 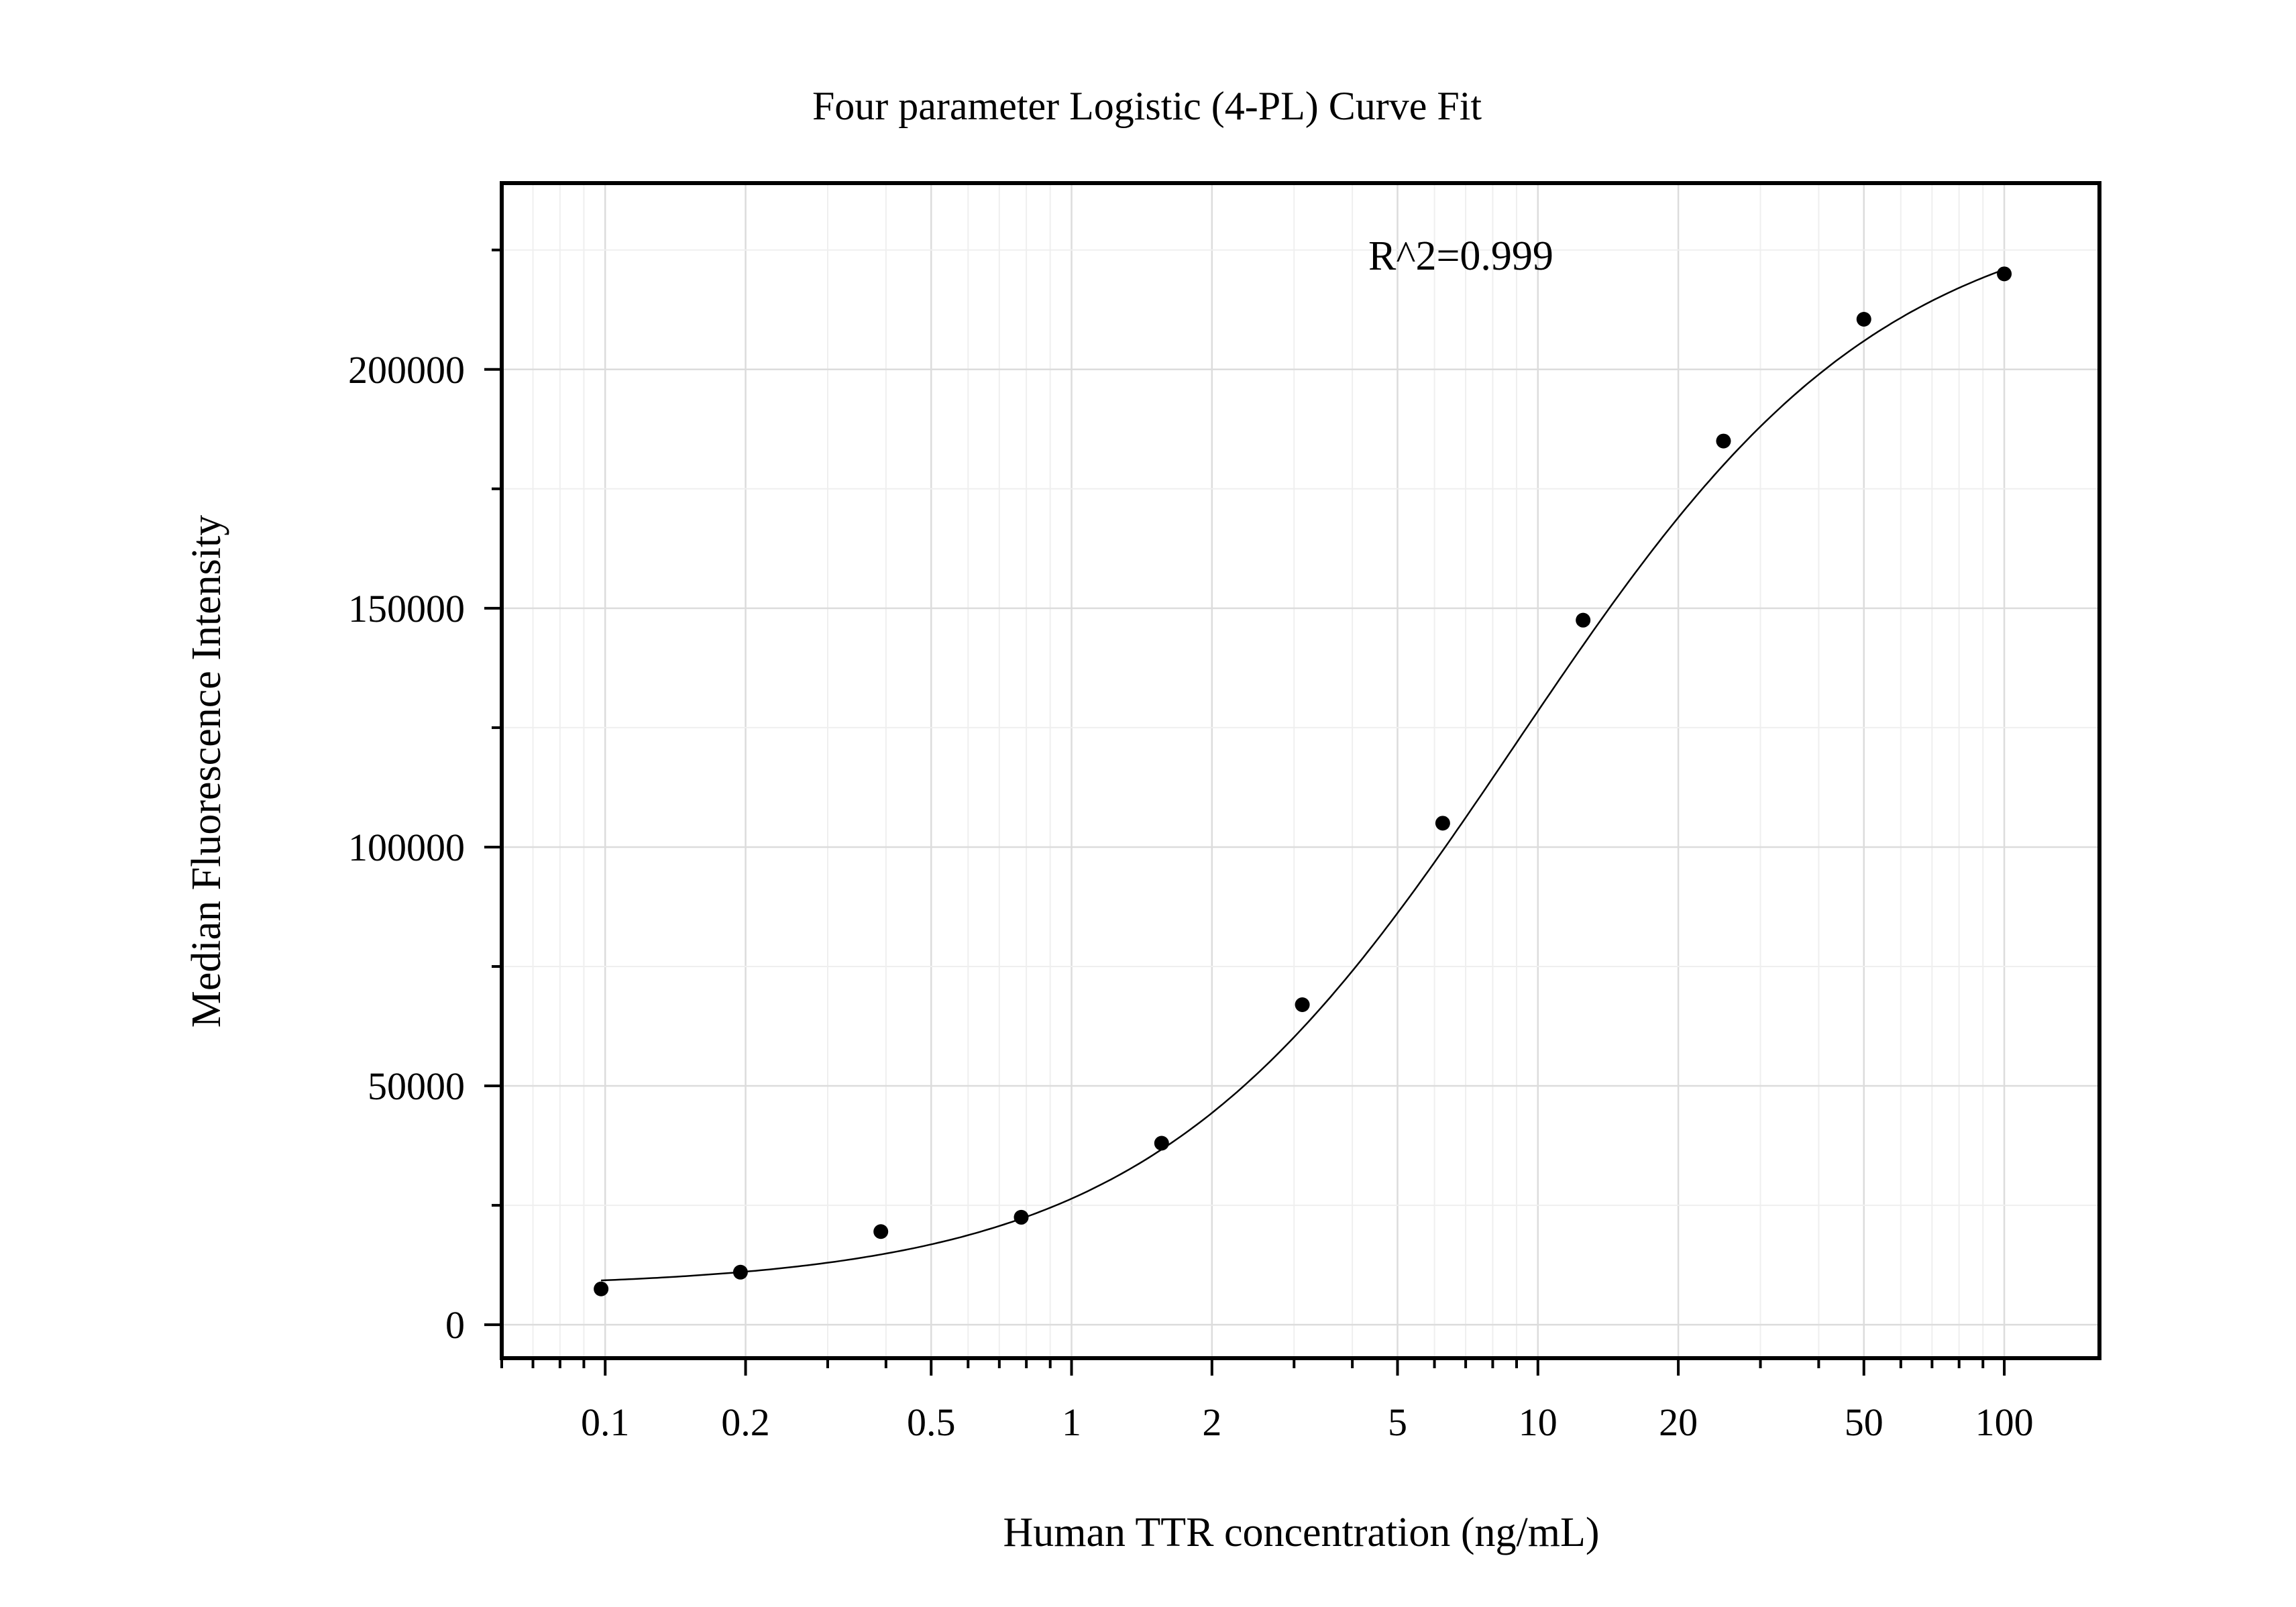 What do you see at coordinates (1301, 1532) in the screenshot?
I see `x-axis-label: Human TTR concentration (ng/mL)` at bounding box center [1301, 1532].